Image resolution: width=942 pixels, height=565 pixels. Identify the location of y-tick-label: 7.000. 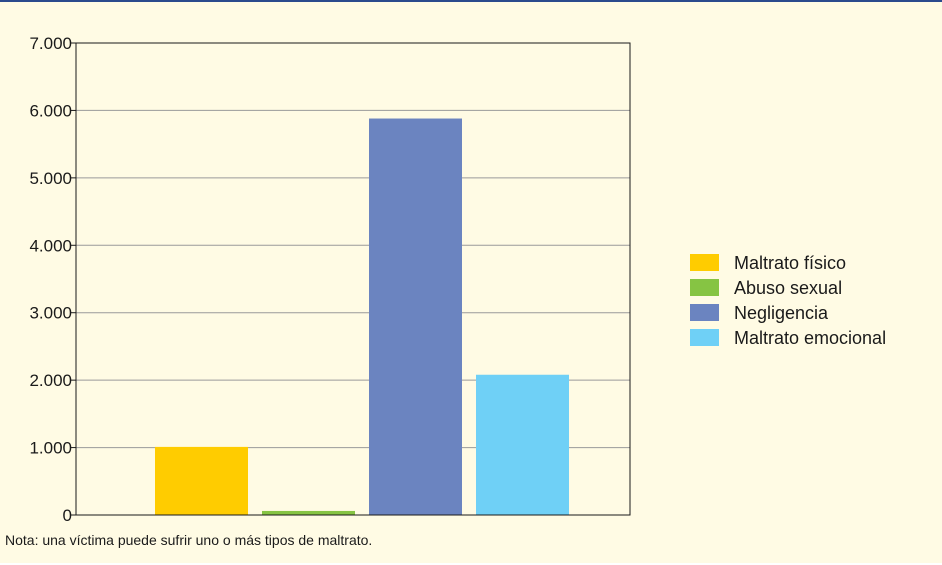
(50, 43).